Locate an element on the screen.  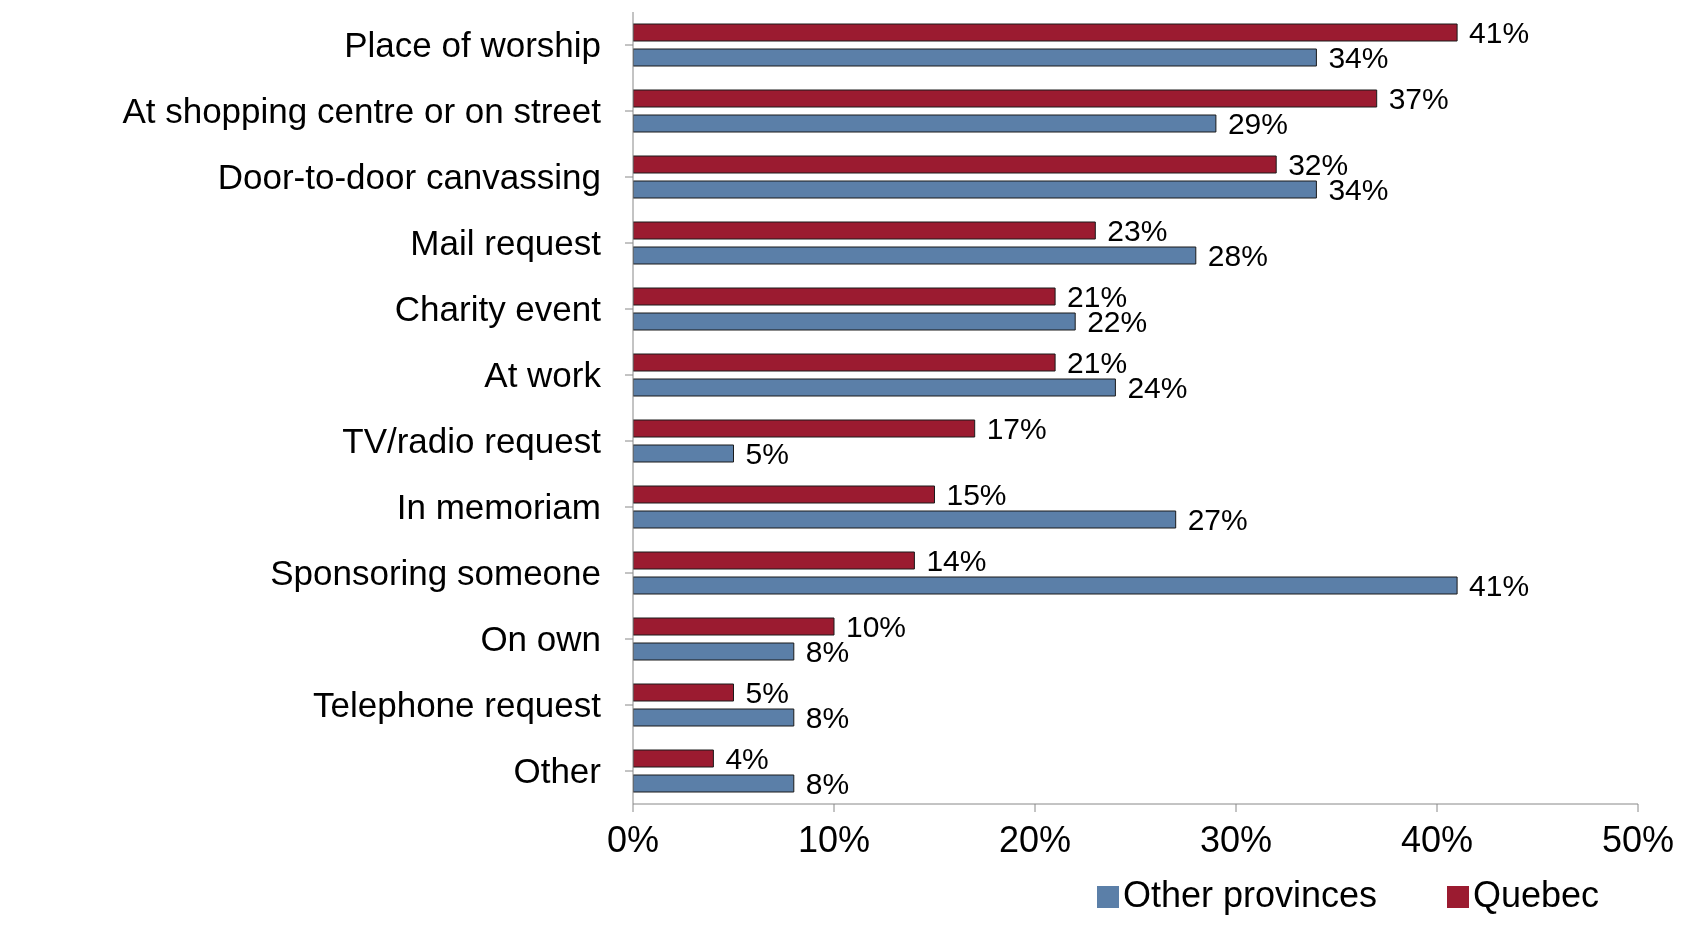
data-label: 34% is located at coordinates (1358, 57).